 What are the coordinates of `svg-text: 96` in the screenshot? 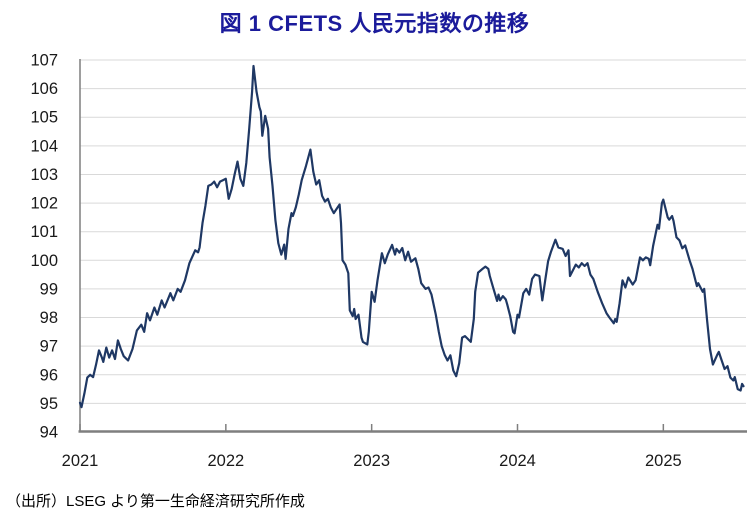 It's located at (49, 375).